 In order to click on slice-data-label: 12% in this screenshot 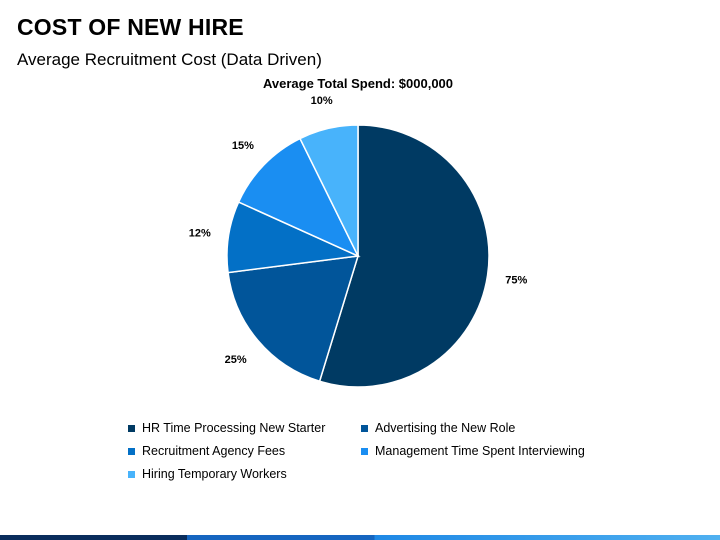, I will do `click(200, 233)`.